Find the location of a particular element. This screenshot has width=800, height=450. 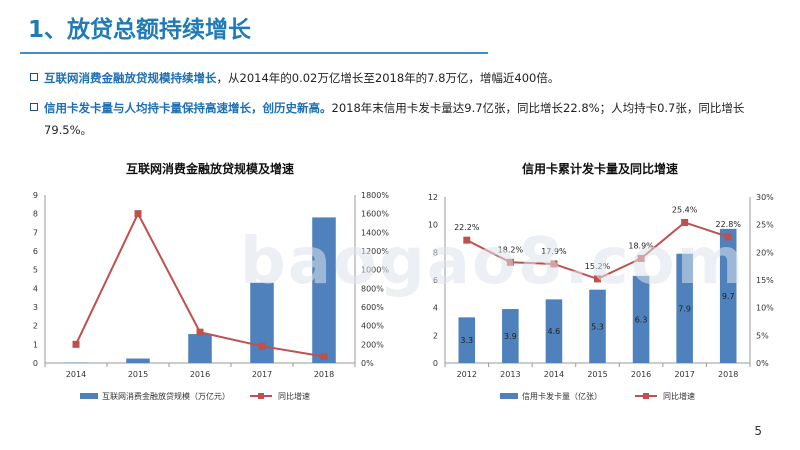

growth-label: 25.4% is located at coordinates (685, 209).